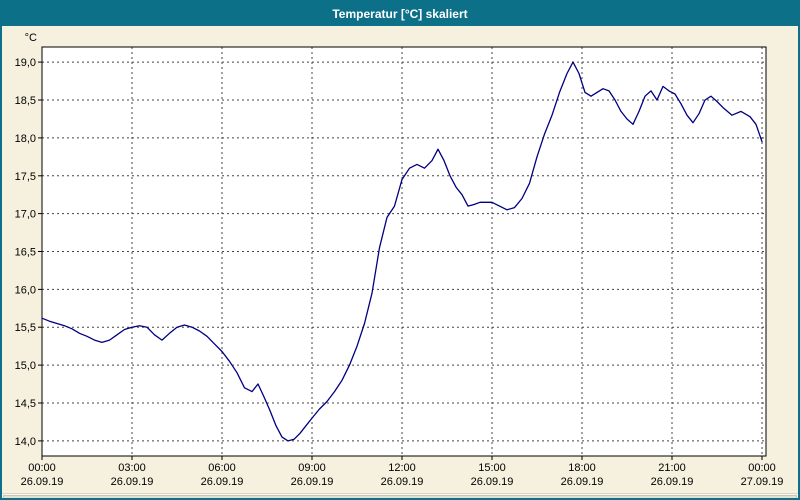 This screenshot has height=500, width=800. What do you see at coordinates (25, 63) in the screenshot?
I see `y-tick-label: 19,0` at bounding box center [25, 63].